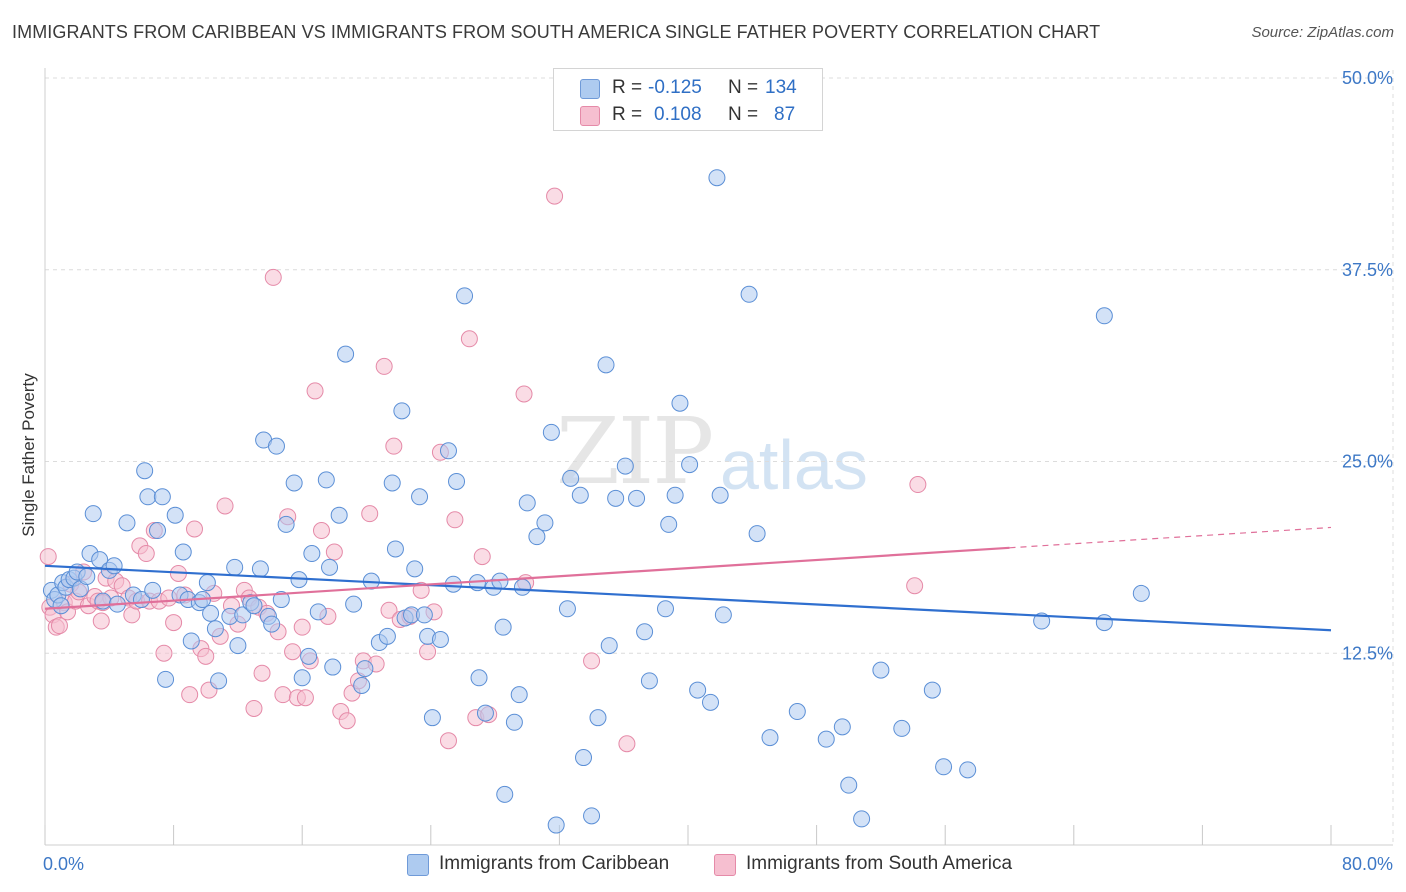 Image resolution: width=1406 pixels, height=892 pixels. I want to click on legend-r-label: R =, so click(627, 114).